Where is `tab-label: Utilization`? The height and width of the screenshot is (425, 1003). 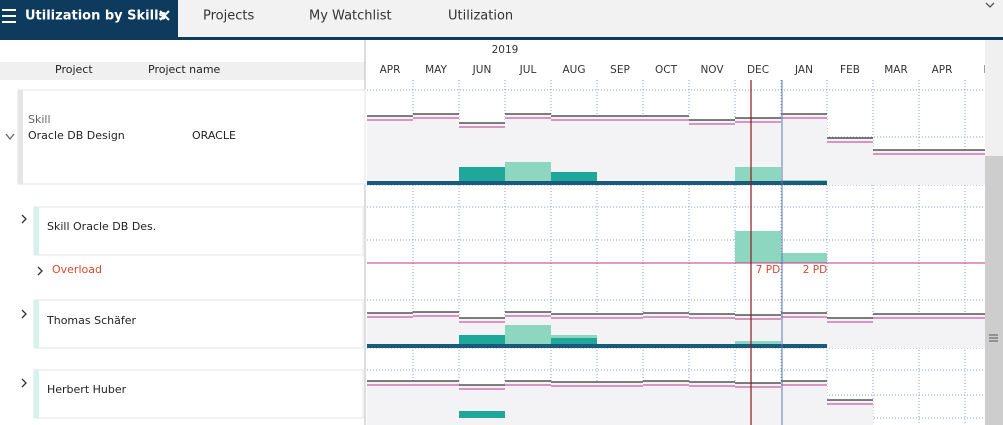
tab-label: Utilization is located at coordinates (480, 16).